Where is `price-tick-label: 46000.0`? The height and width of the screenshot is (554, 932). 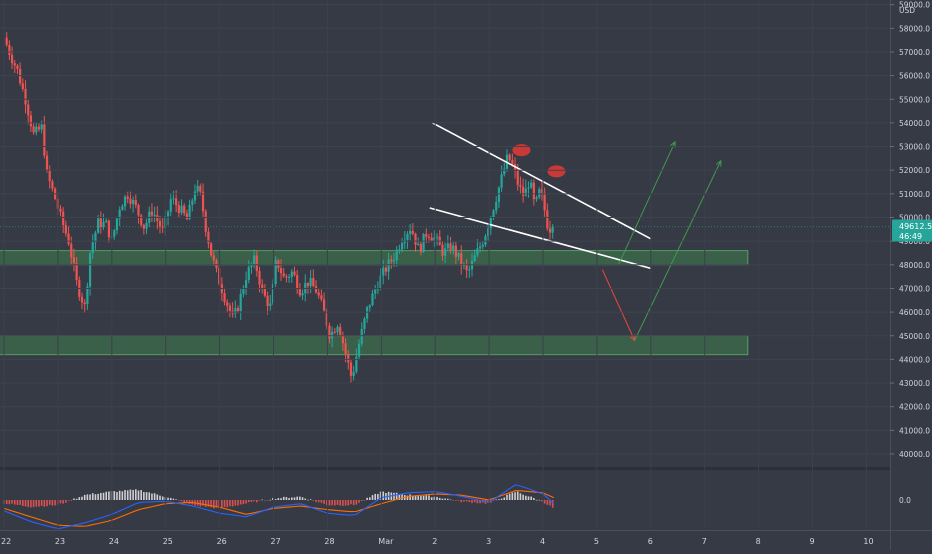
price-tick-label: 46000.0 is located at coordinates (914, 312).